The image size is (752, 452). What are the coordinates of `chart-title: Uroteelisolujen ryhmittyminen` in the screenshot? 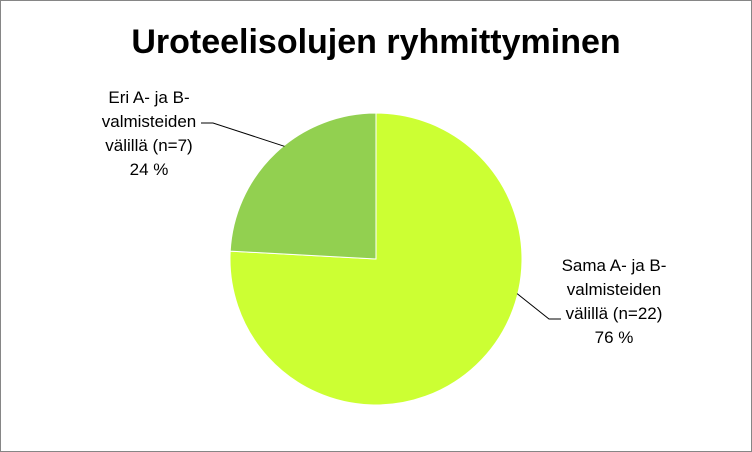 It's located at (376, 42).